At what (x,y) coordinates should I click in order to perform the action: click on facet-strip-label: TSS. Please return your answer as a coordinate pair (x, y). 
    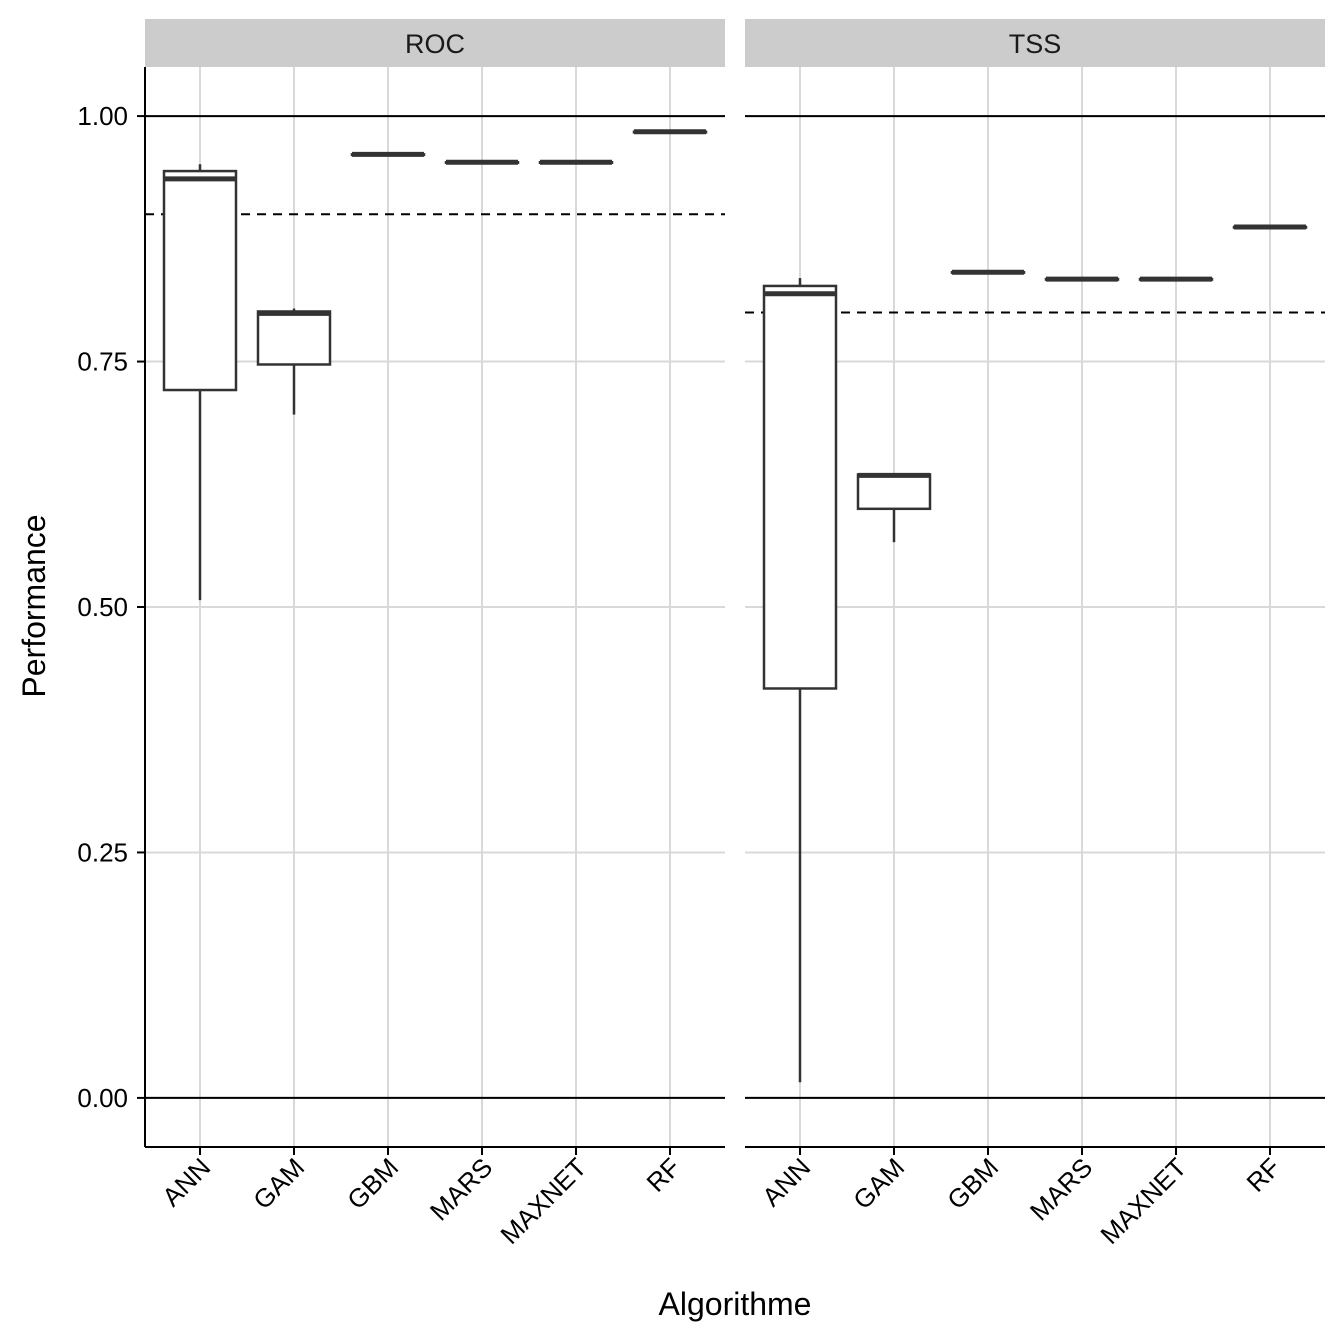
    Looking at the image, I should click on (1035, 44).